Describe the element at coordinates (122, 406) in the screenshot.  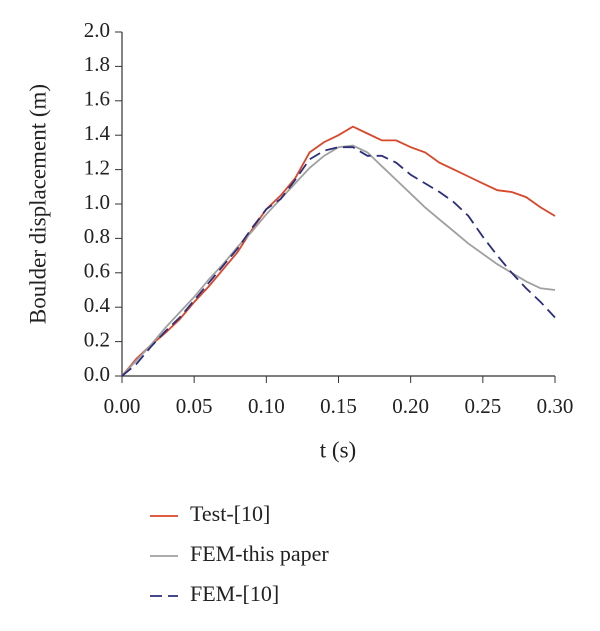
I see `x-tick-label: 0.00` at that location.